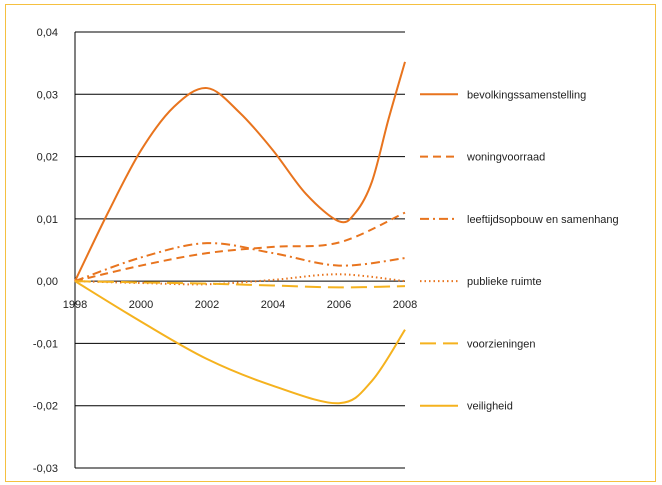 The width and height of the screenshot is (662, 485). What do you see at coordinates (47, 33) in the screenshot?
I see `y-tick-label: 0,04` at bounding box center [47, 33].